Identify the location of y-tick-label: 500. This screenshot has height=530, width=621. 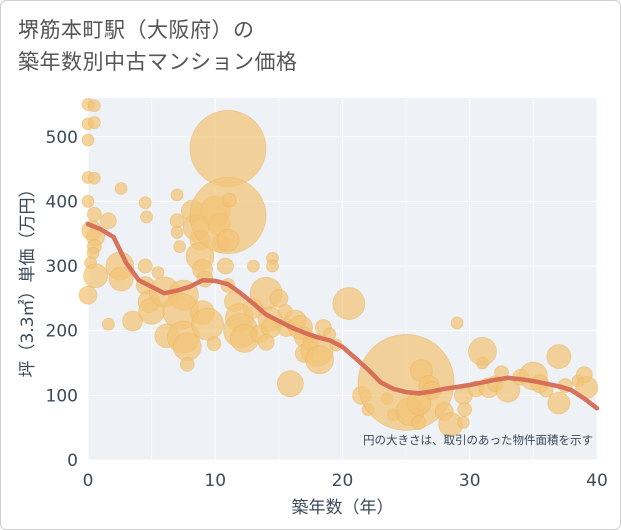
(62, 138).